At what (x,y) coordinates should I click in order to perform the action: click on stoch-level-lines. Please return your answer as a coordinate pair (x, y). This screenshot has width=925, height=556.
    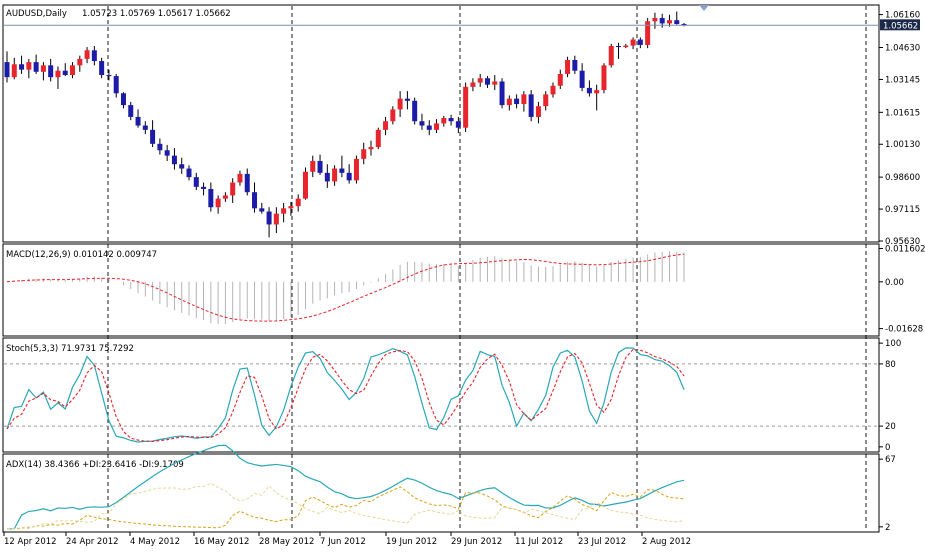
    Looking at the image, I should click on (441, 395).